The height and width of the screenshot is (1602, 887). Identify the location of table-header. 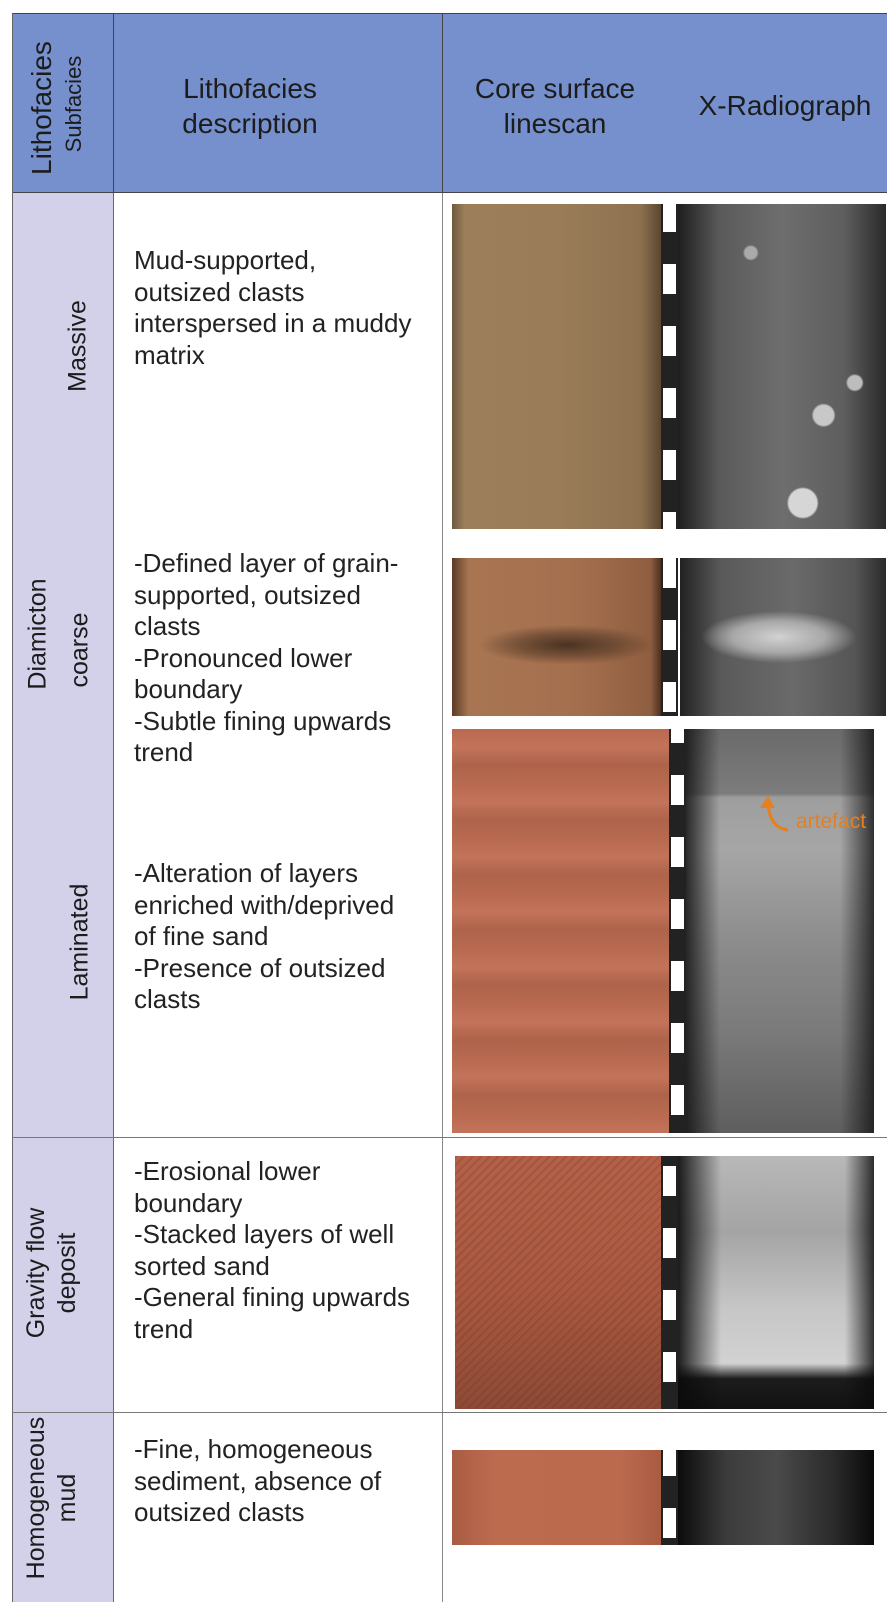
(449, 103).